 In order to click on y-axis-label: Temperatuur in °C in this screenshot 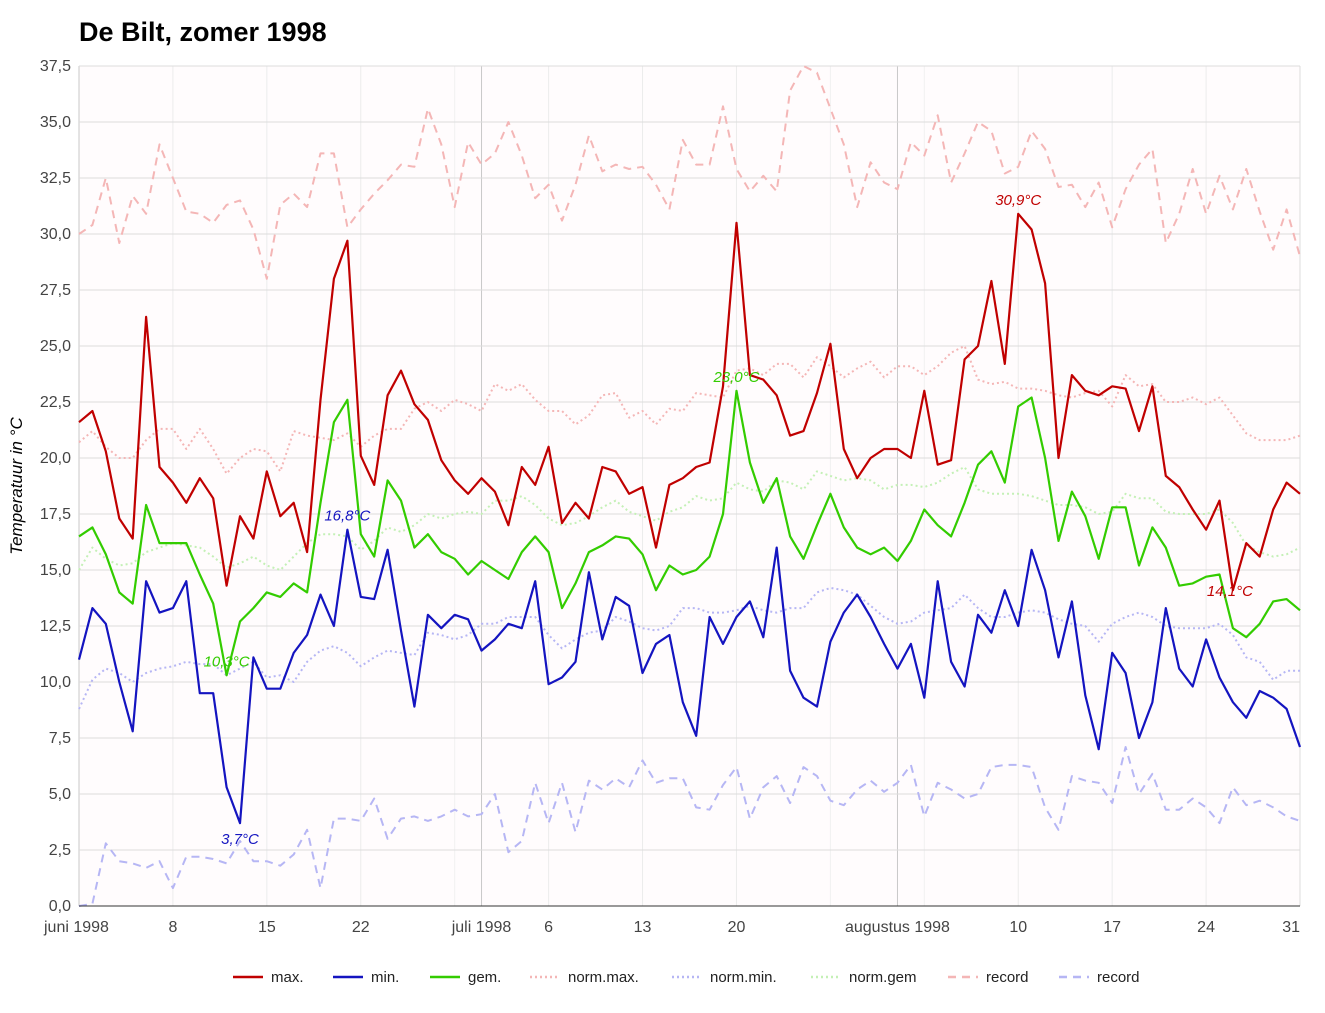, I will do `click(16, 486)`.